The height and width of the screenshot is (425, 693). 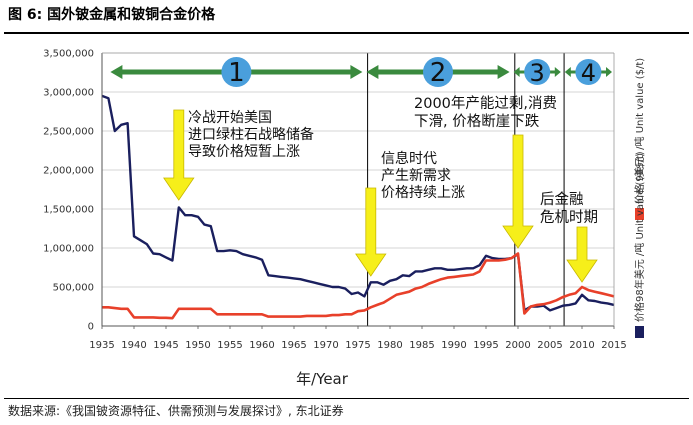 I want to click on x-tick-label: 1975, so click(x=357, y=345).